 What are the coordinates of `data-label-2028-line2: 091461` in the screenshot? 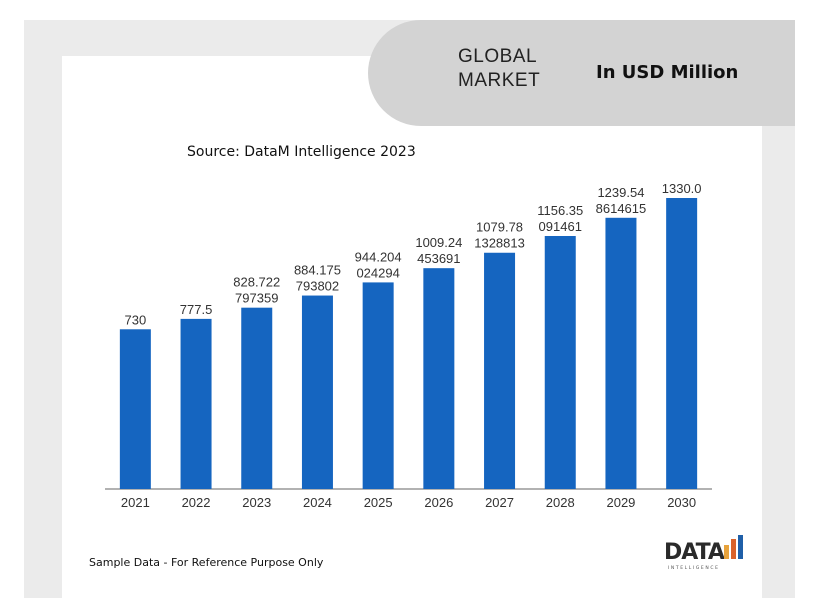 It's located at (560, 226).